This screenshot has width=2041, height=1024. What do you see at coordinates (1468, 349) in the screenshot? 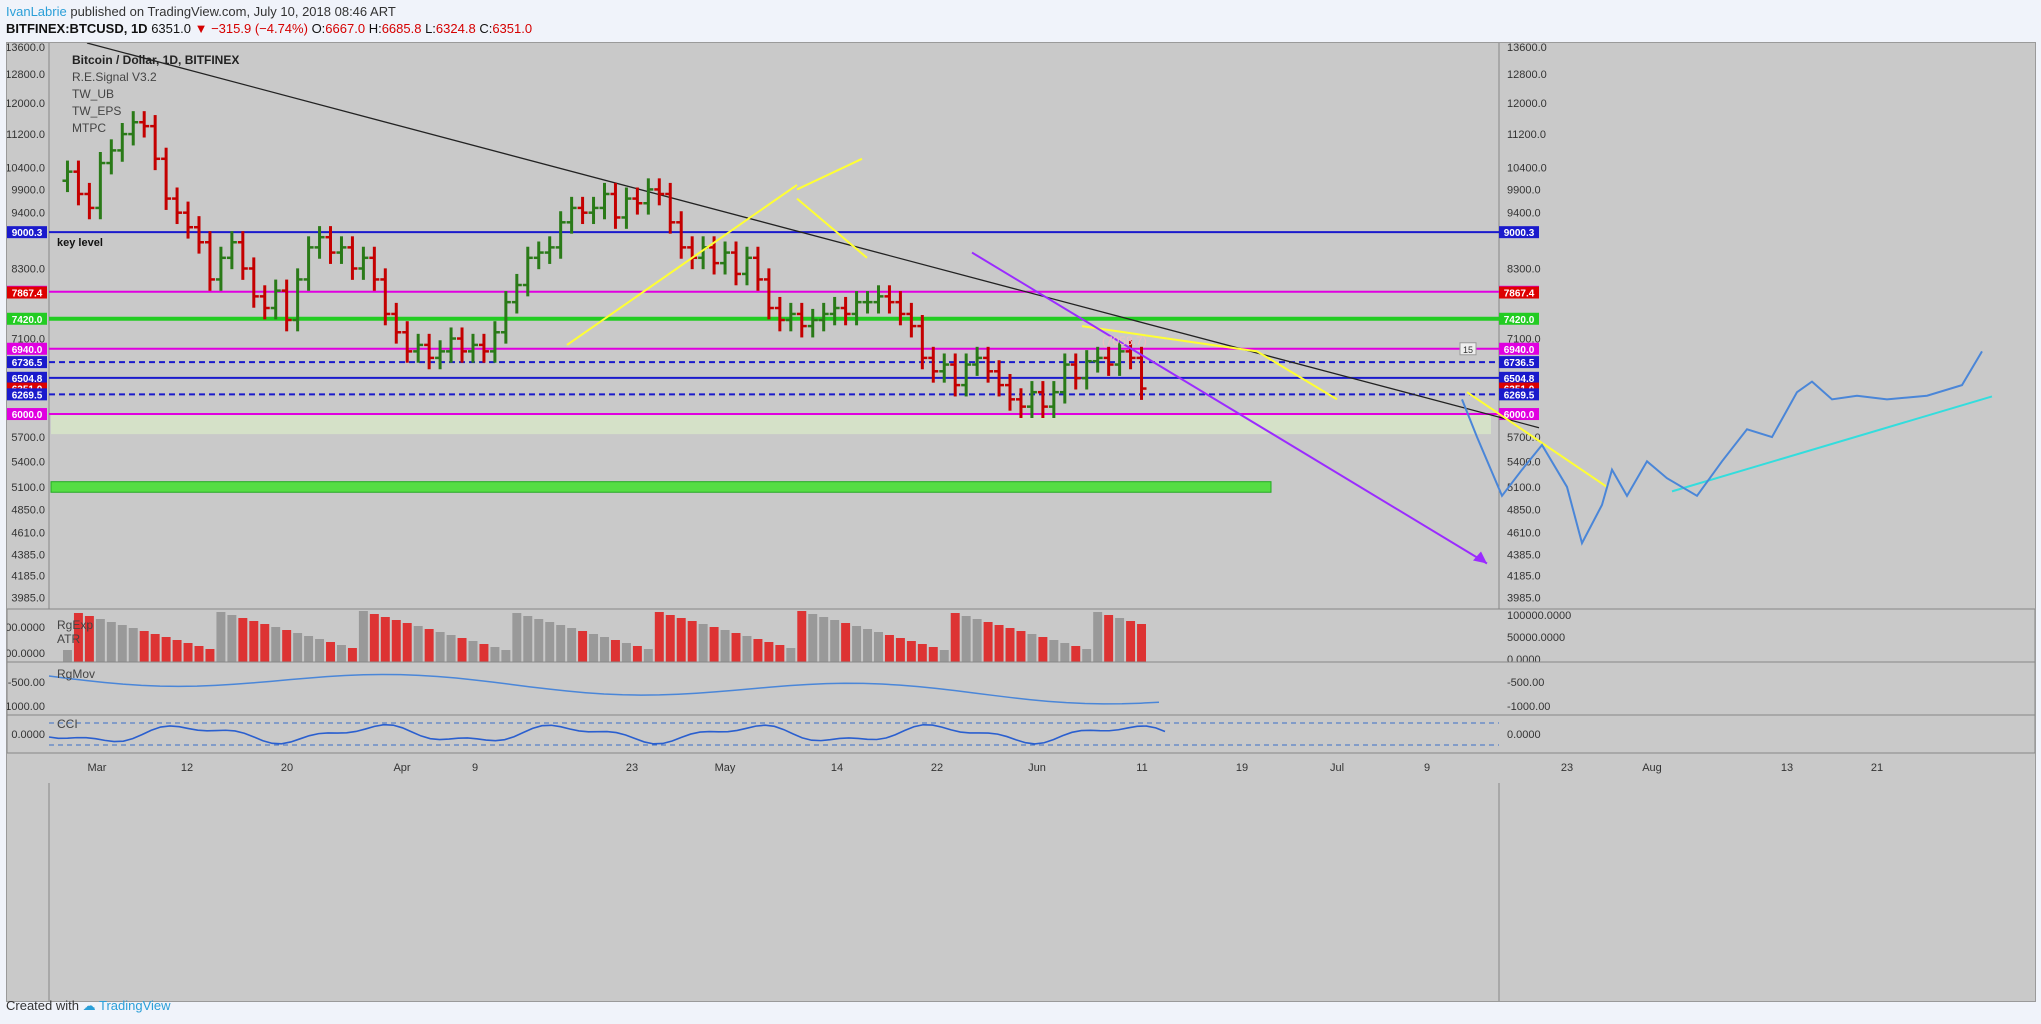
I see `badge-box` at bounding box center [1468, 349].